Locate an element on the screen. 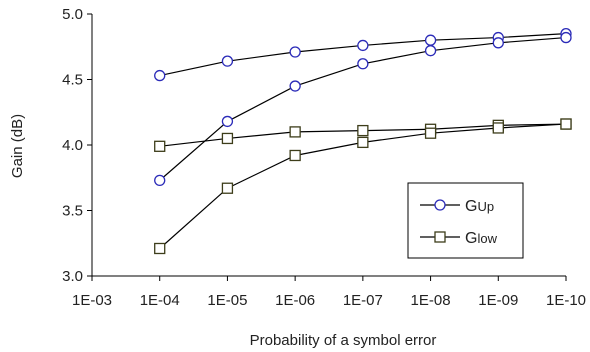  x-tick-label: 1E-07 is located at coordinates (363, 300).